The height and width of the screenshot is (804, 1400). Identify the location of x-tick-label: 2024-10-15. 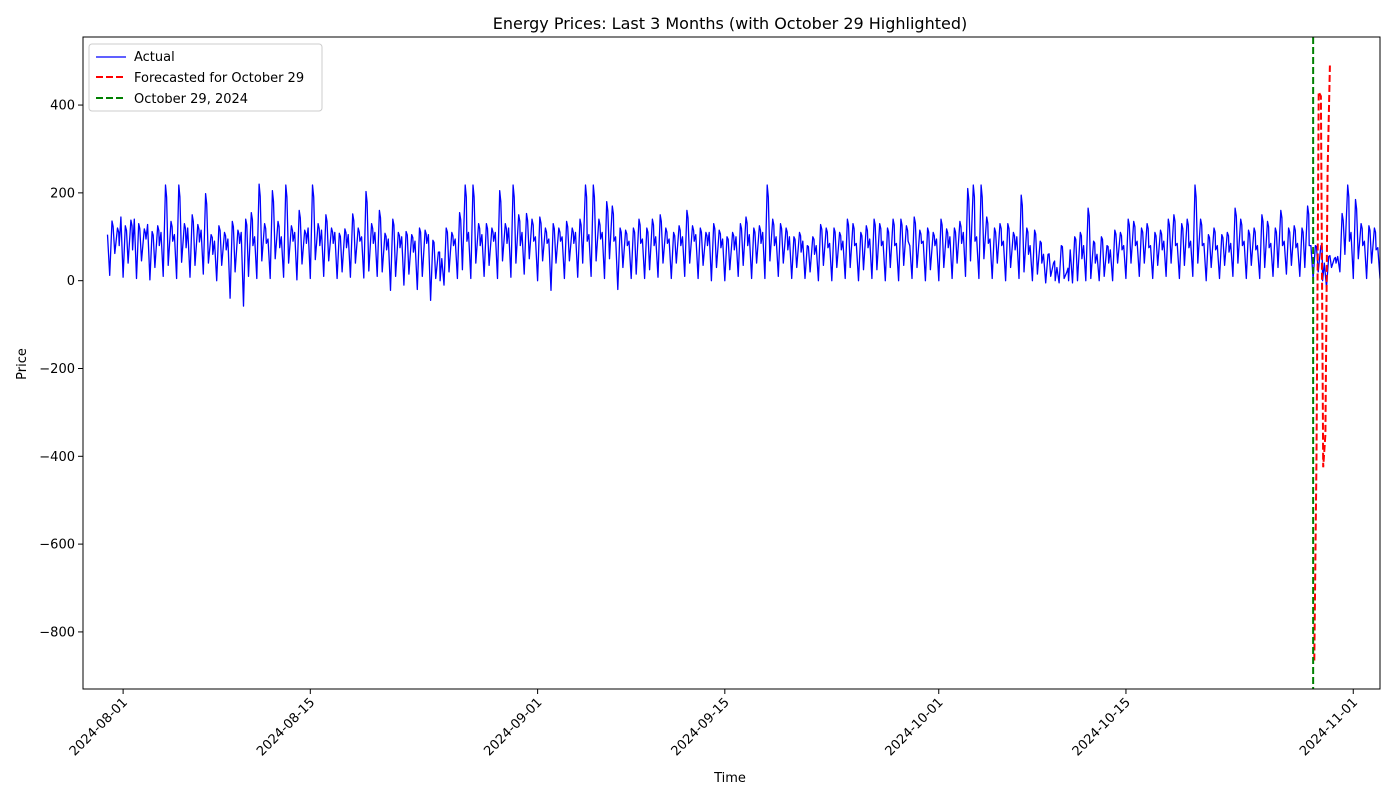
(1102, 727).